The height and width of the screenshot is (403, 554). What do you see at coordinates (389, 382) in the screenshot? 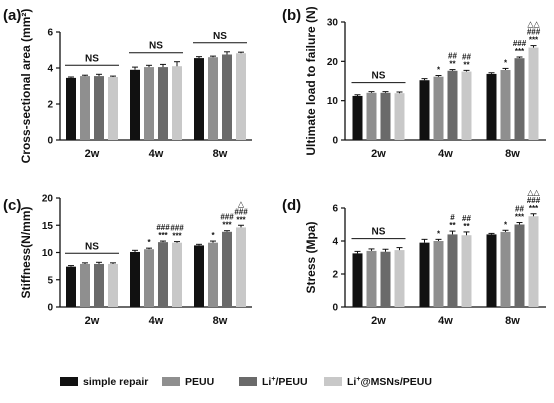
I see `legend-label: Li+@MSNs/PEUU` at bounding box center [389, 382].